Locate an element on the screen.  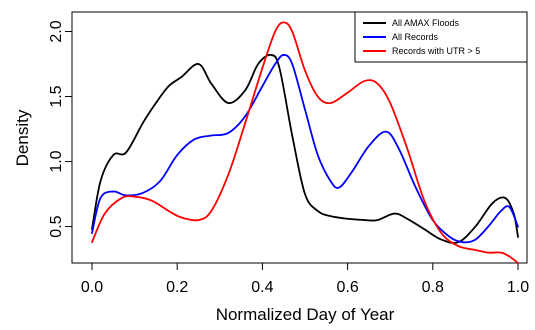
legend-label-records-utr-gt-5: Records with UTR > 5 is located at coordinates (436, 51).